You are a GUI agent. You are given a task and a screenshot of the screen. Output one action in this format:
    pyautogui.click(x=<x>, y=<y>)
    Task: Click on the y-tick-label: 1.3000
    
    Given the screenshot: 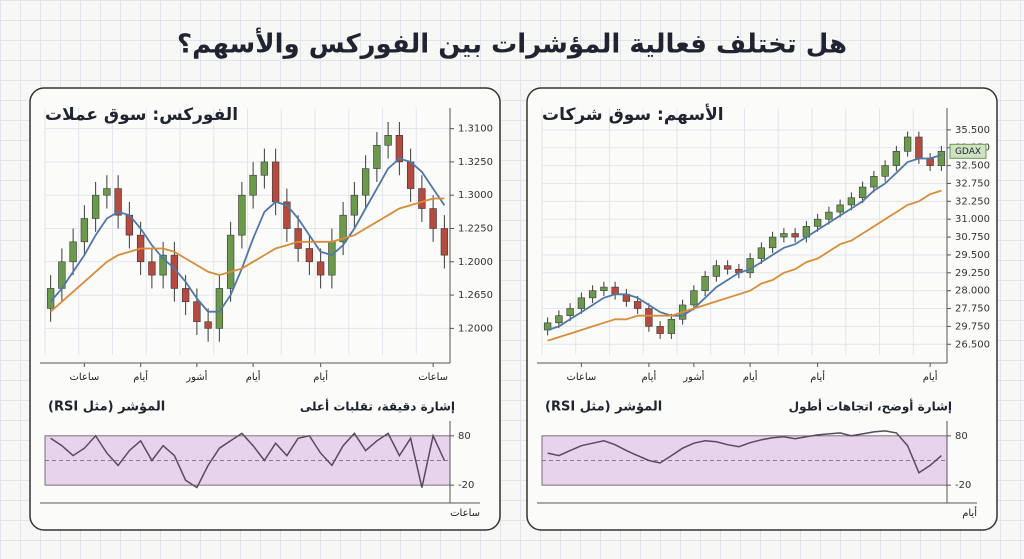 What is the action you would take?
    pyautogui.click(x=475, y=195)
    